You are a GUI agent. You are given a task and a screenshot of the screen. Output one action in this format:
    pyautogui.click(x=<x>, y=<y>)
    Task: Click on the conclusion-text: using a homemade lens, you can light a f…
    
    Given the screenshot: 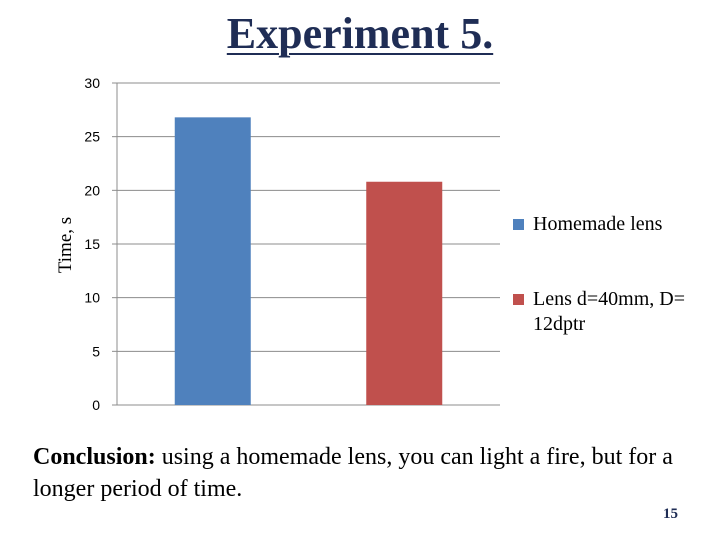 What is the action you would take?
    pyautogui.click(x=353, y=473)
    